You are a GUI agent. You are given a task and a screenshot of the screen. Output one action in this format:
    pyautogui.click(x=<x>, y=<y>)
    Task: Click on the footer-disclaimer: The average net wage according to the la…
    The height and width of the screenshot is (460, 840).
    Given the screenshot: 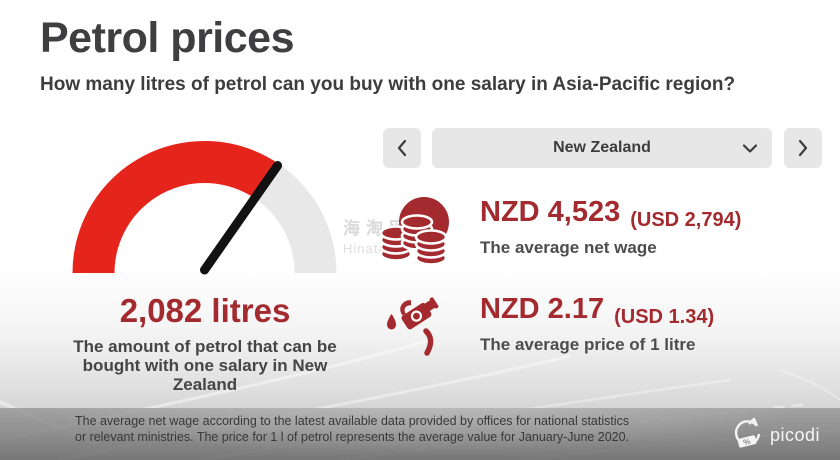 What is the action you would take?
    pyautogui.click(x=352, y=428)
    